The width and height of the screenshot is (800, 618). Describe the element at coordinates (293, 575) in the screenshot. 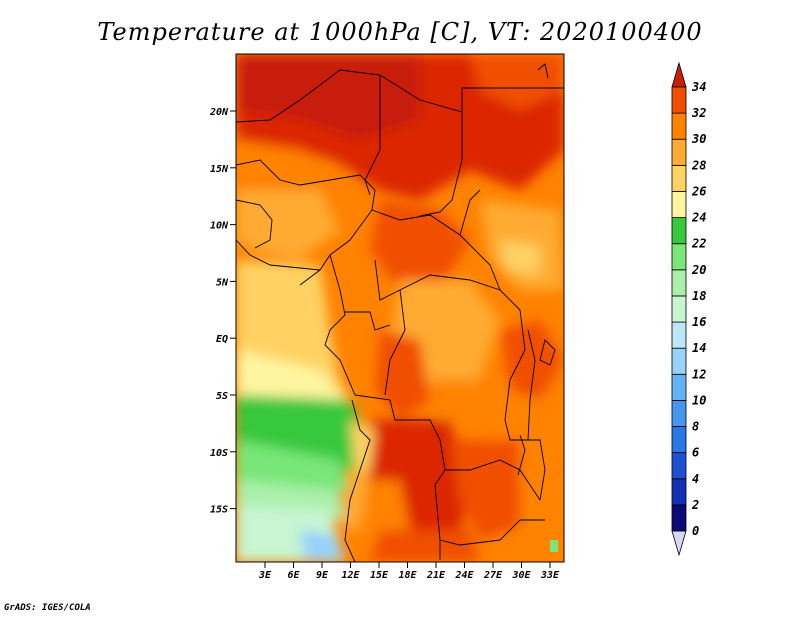

I see `lon-tick-label: 6E` at that location.